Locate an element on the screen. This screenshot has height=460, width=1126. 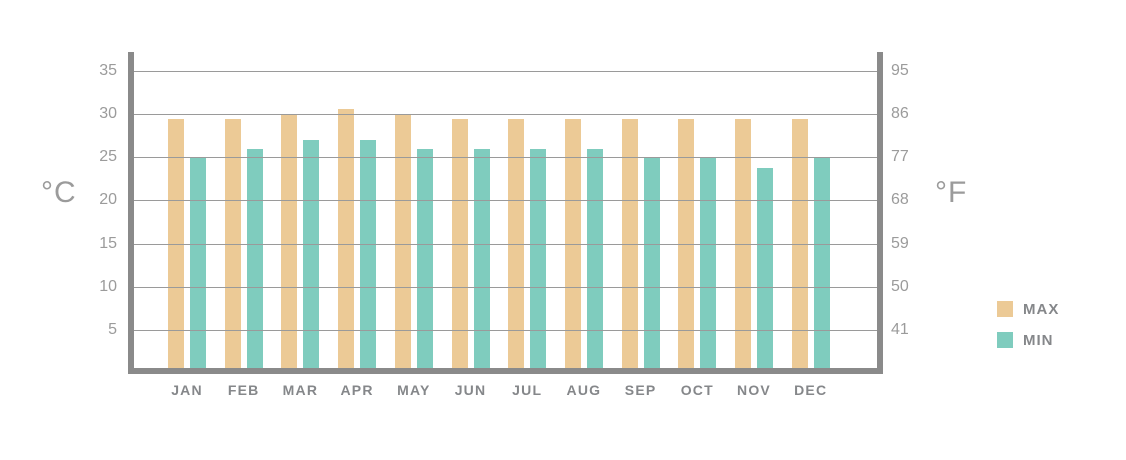
left-tick-25: 25 is located at coordinates (108, 157).